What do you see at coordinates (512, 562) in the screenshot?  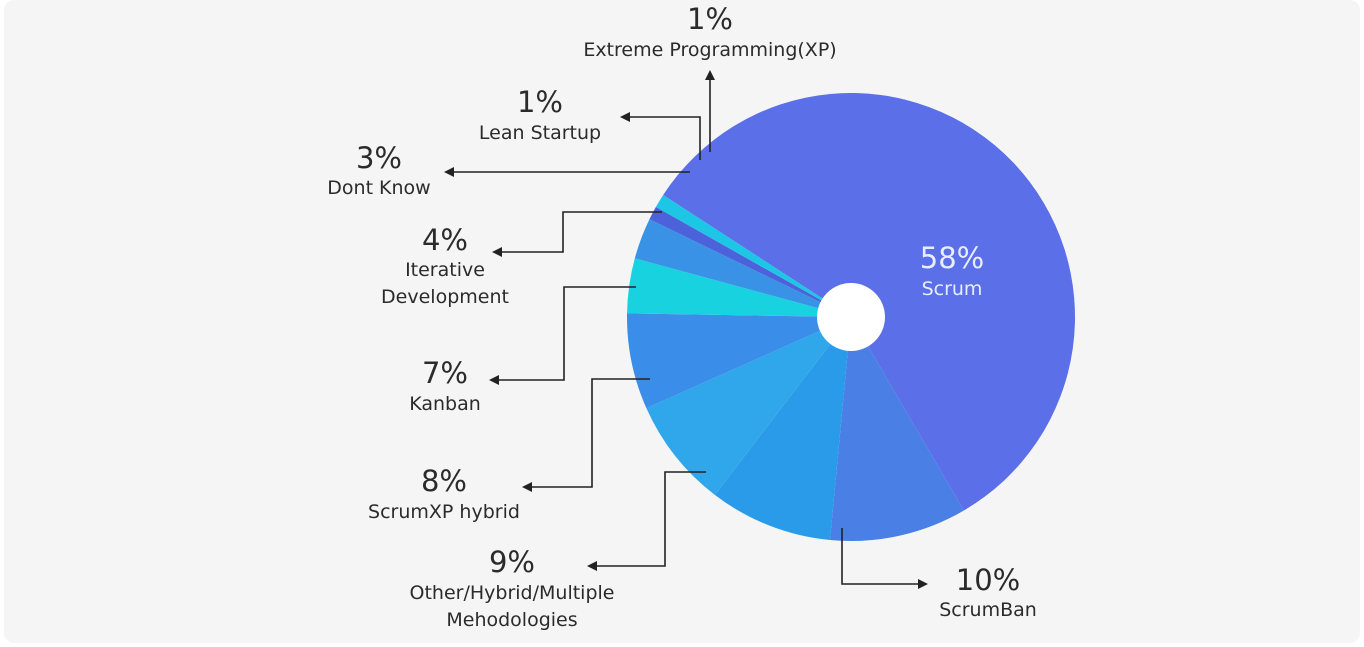 I see `other-pct: 9%` at bounding box center [512, 562].